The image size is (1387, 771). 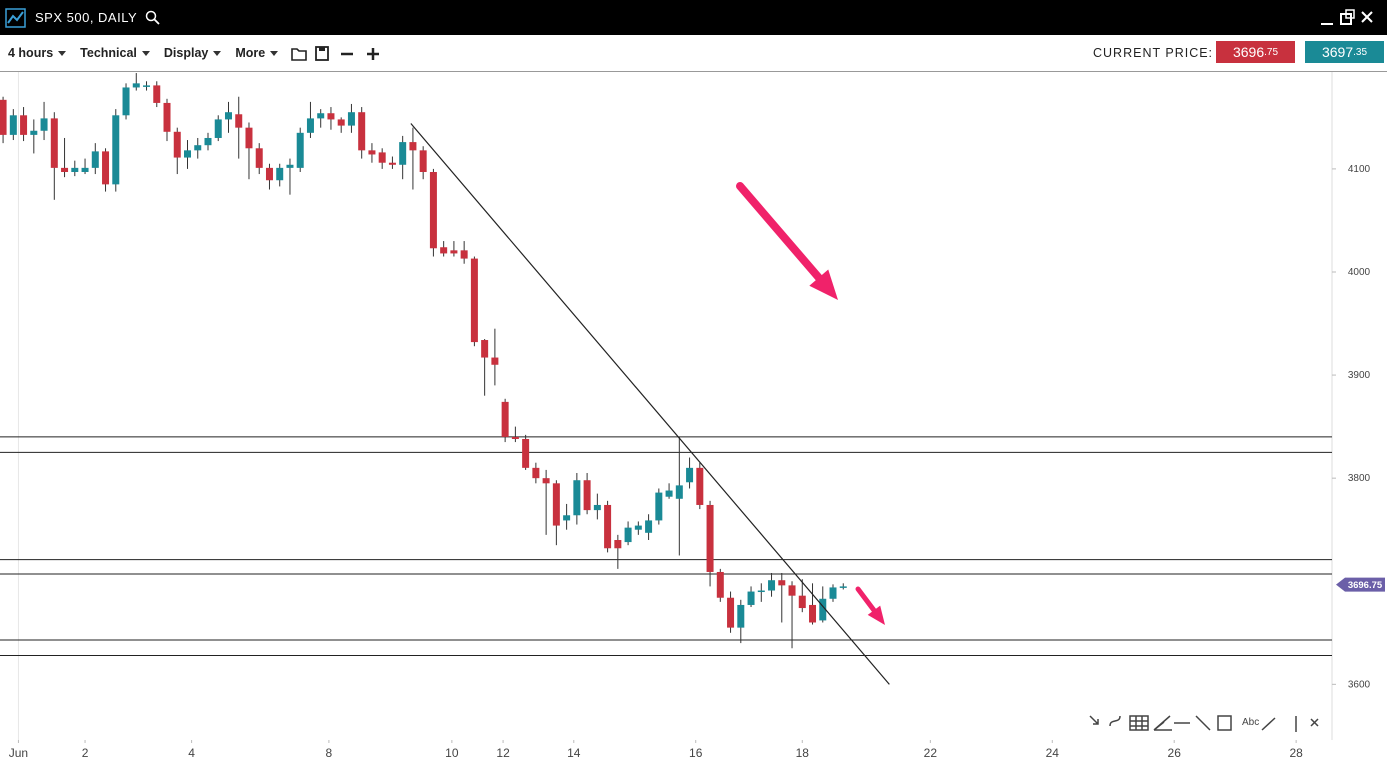 What do you see at coordinates (18, 753) in the screenshot?
I see `x-tick-label: Jun` at bounding box center [18, 753].